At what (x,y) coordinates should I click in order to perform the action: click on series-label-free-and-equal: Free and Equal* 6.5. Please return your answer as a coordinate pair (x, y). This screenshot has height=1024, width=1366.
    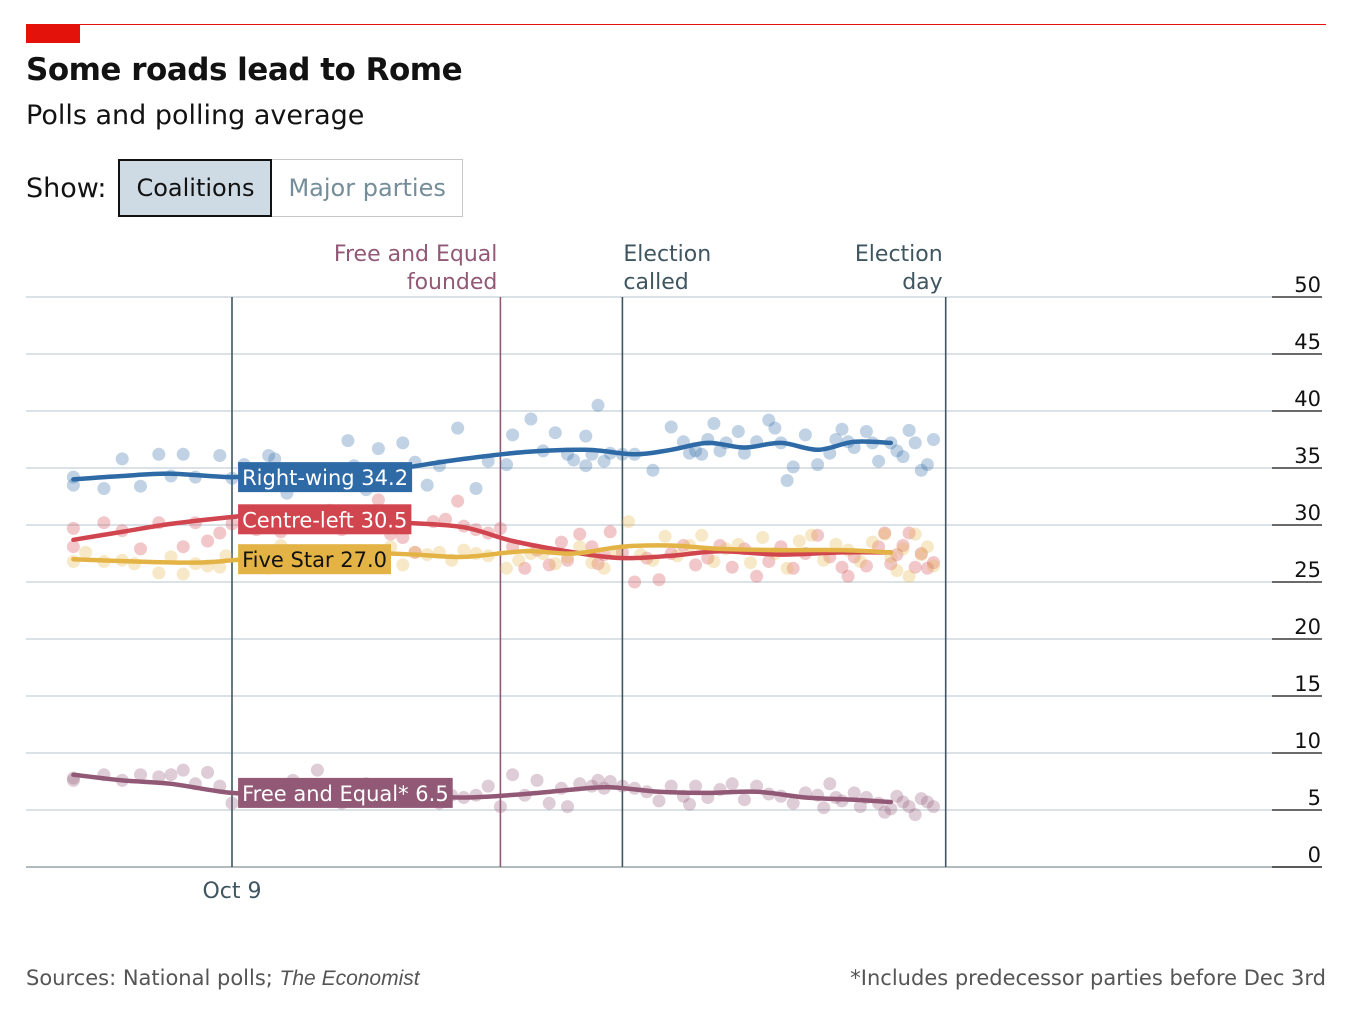
    Looking at the image, I should click on (345, 792).